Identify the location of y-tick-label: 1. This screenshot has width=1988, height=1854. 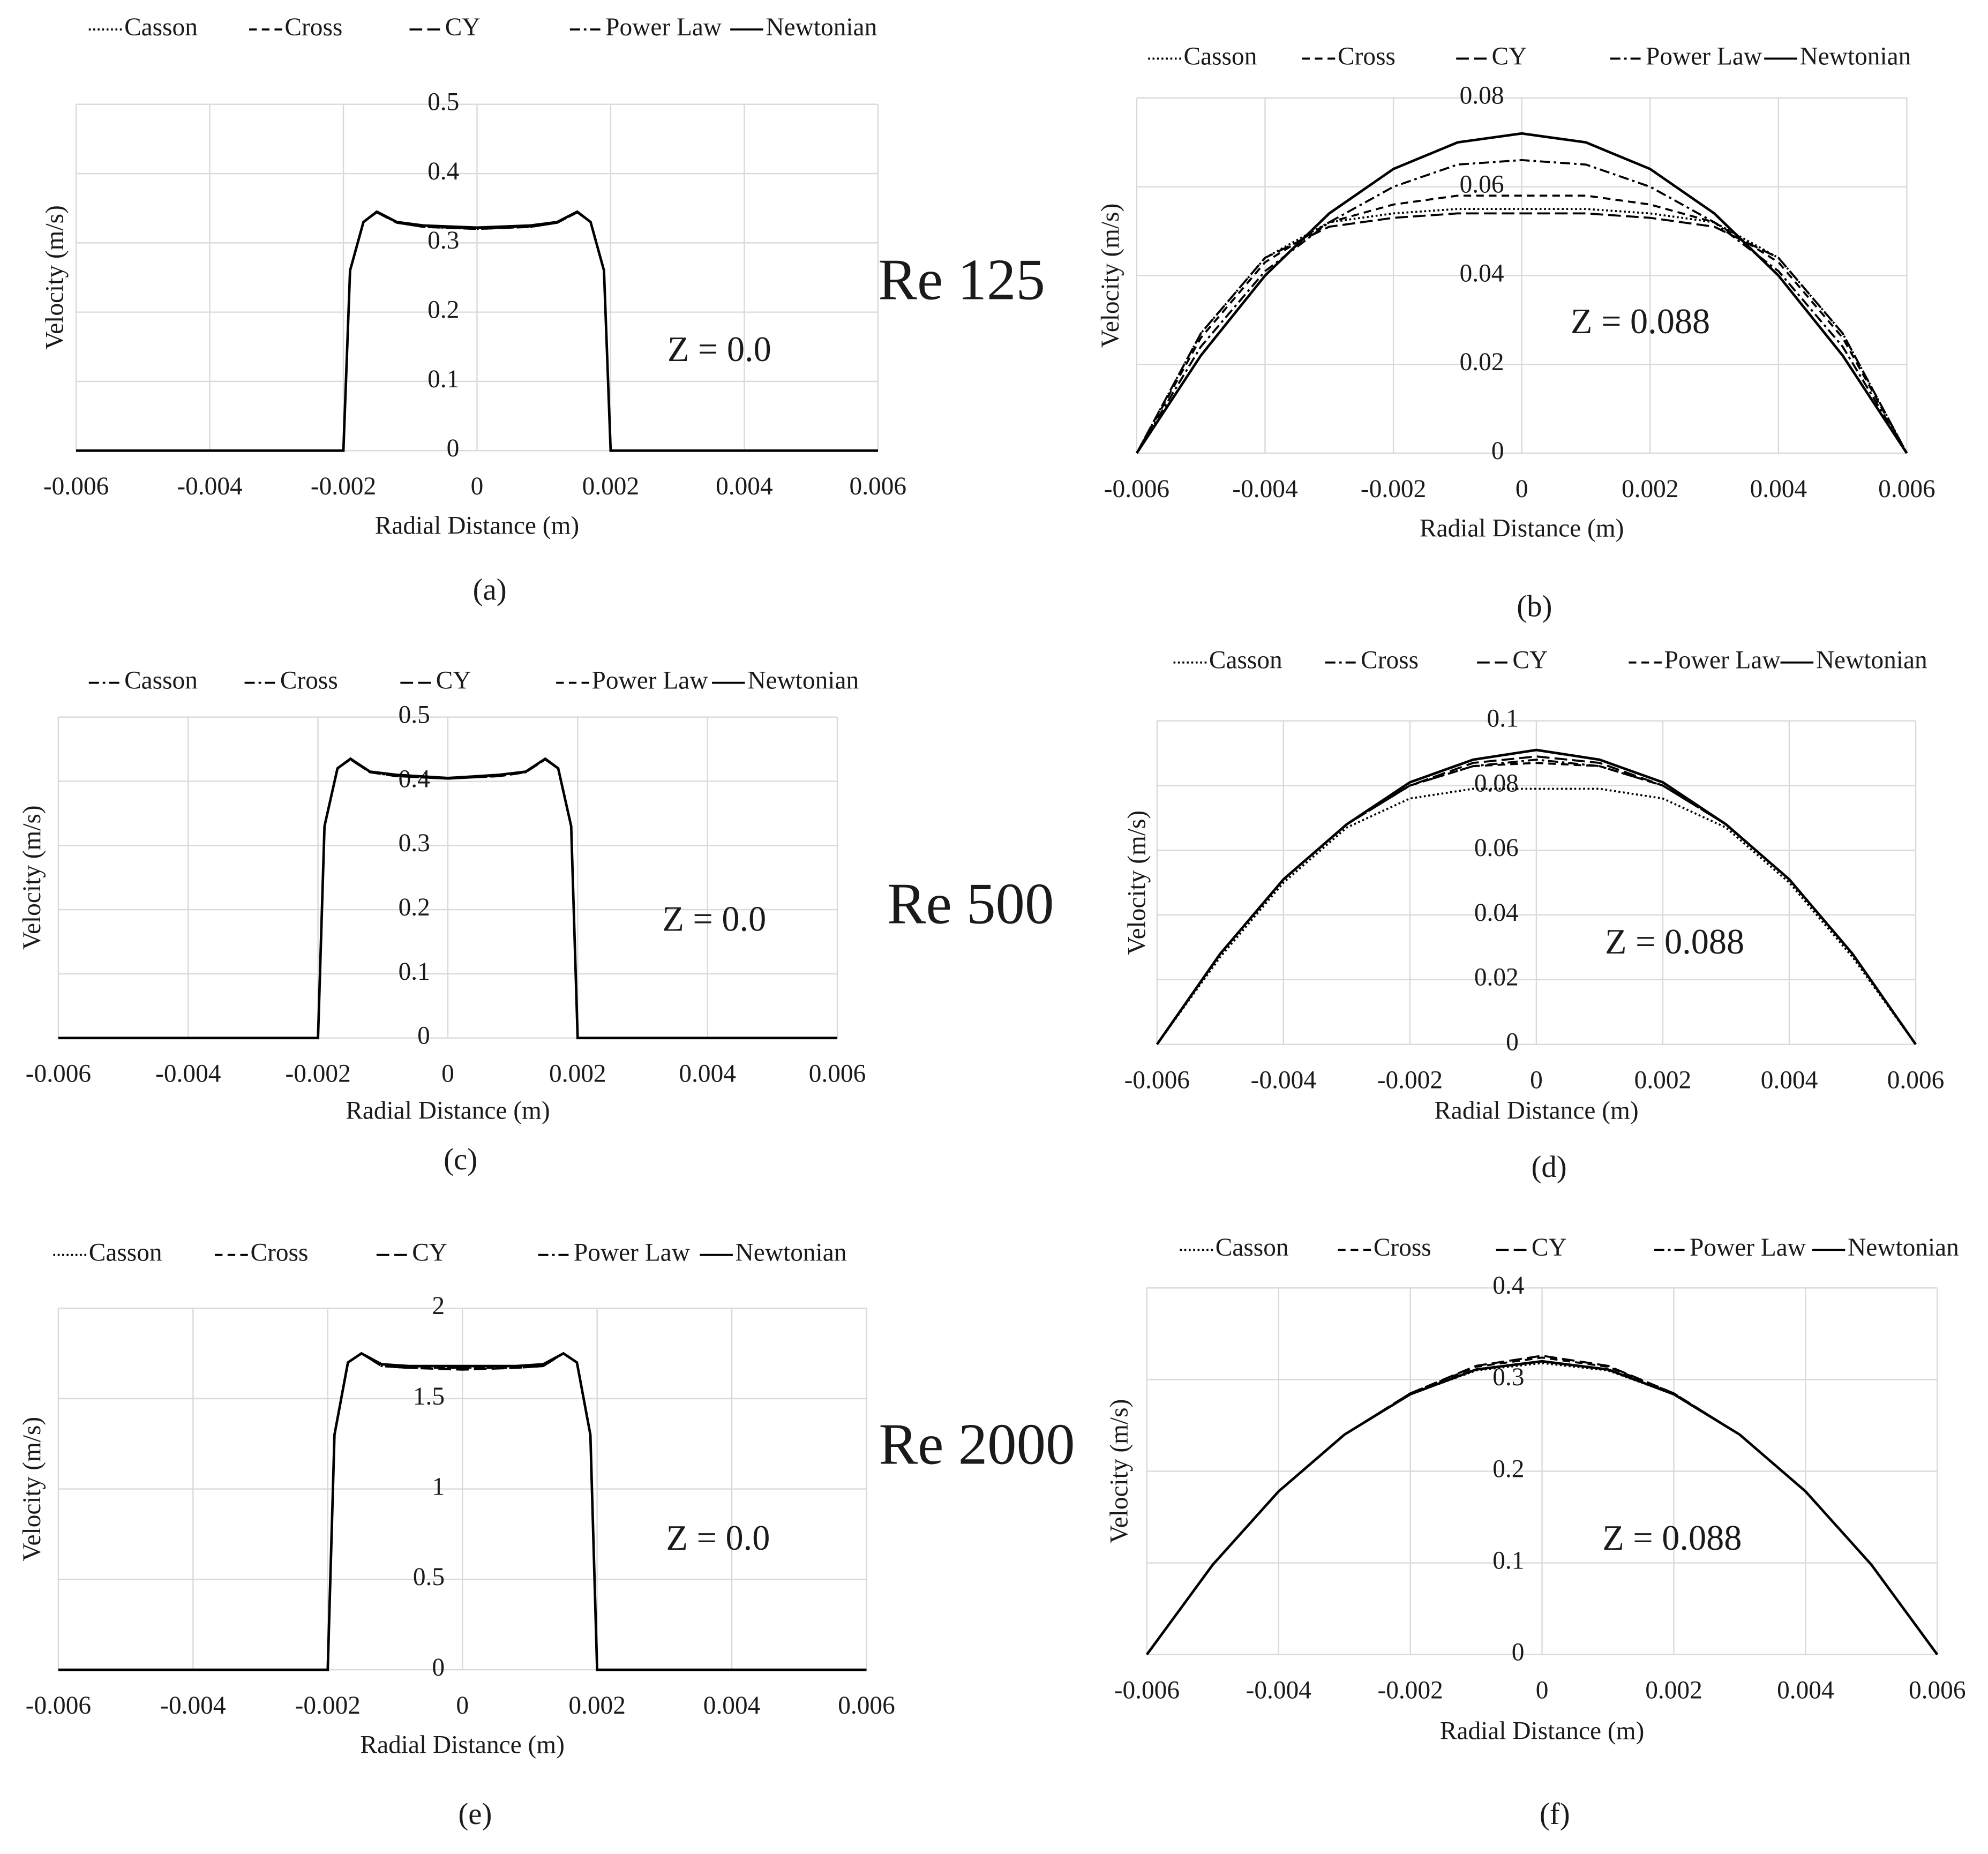
(438, 1487).